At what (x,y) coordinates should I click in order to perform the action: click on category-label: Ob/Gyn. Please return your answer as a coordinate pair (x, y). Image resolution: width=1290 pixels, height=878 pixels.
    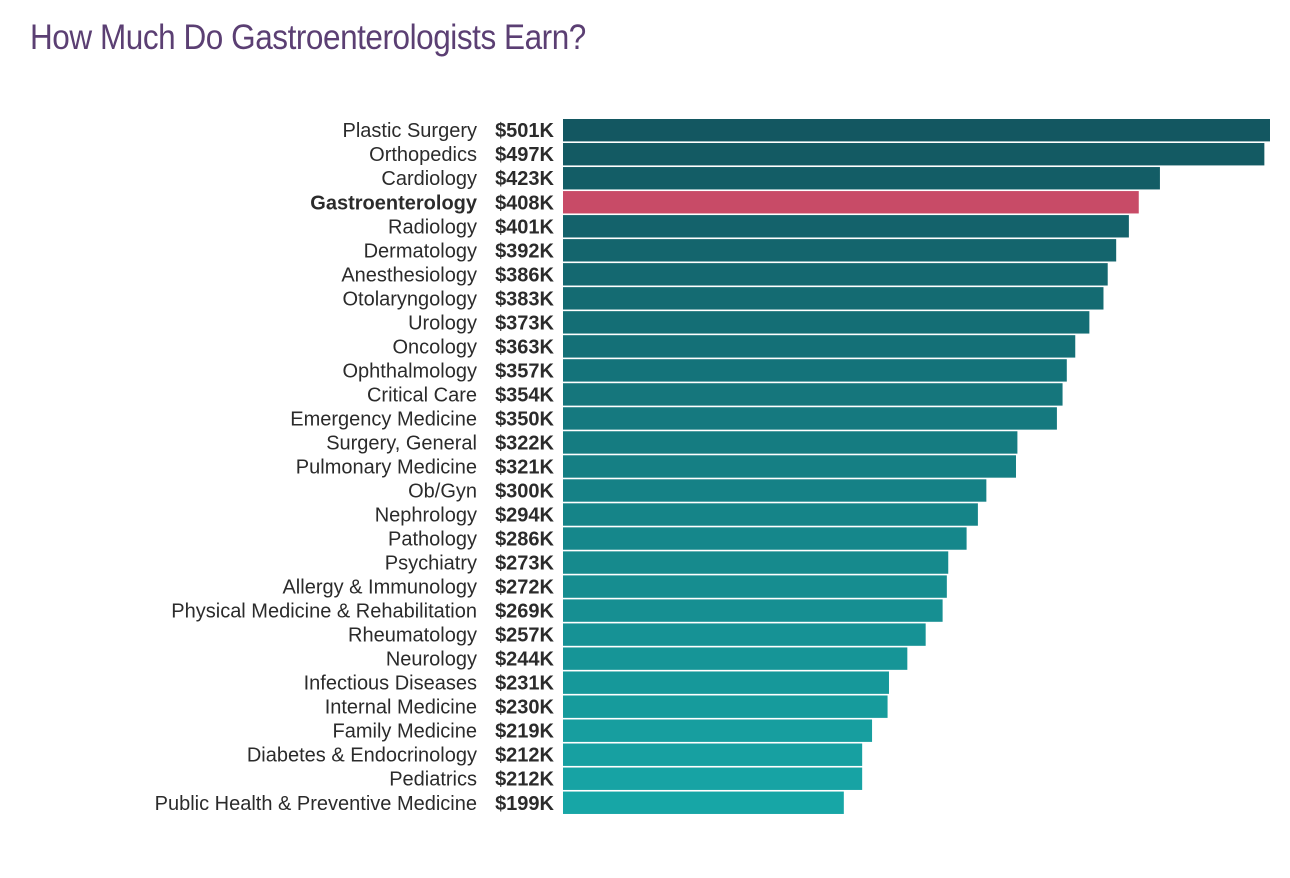
    Looking at the image, I should click on (442, 492).